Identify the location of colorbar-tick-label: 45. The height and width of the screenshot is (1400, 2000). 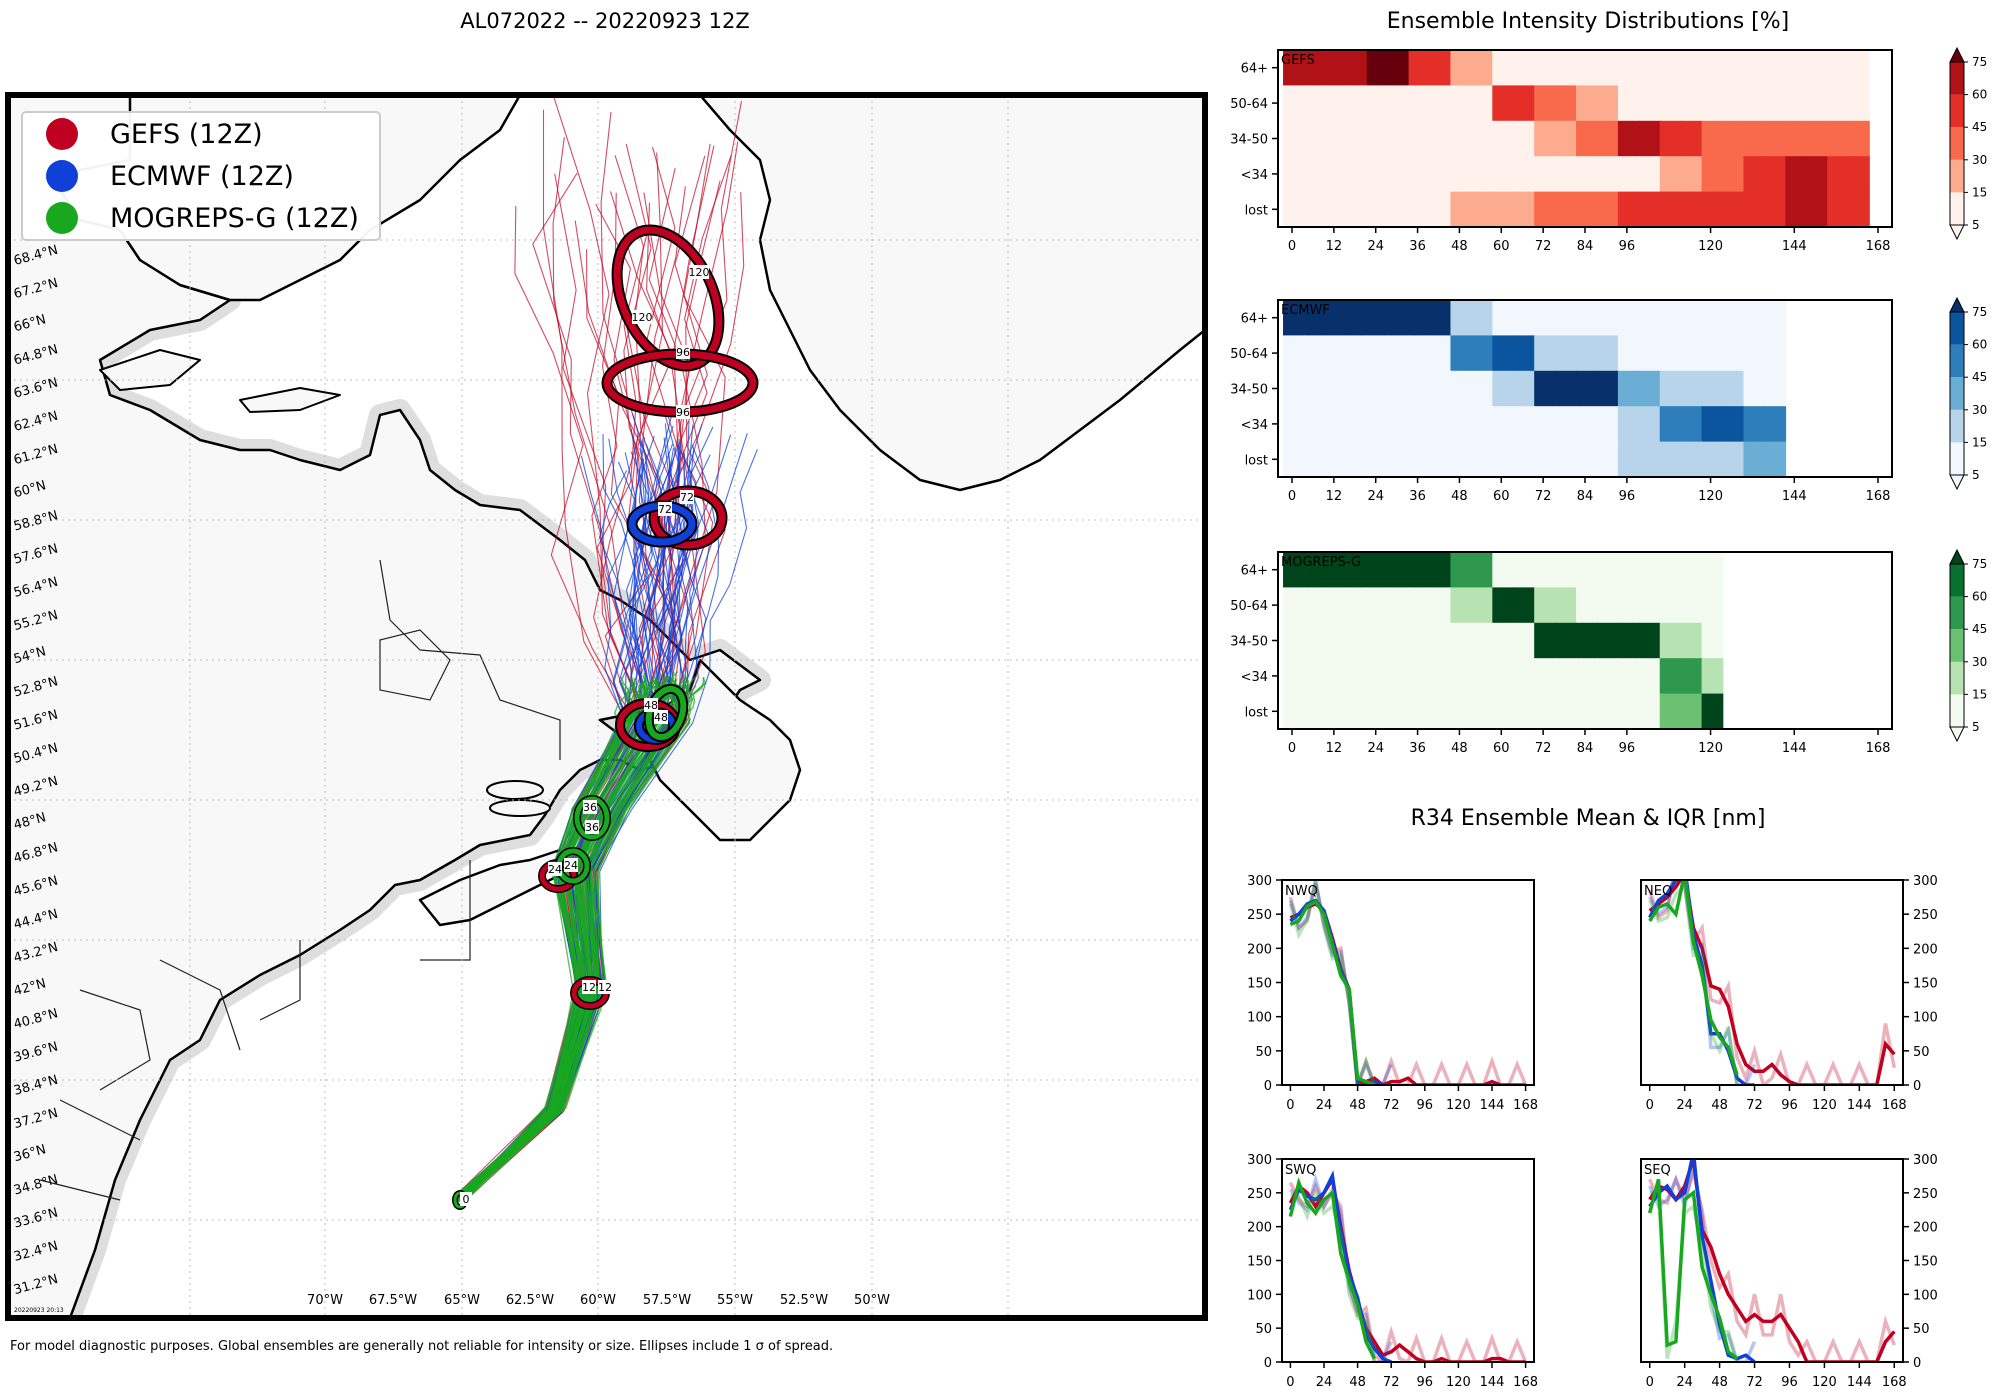
(1979, 377).